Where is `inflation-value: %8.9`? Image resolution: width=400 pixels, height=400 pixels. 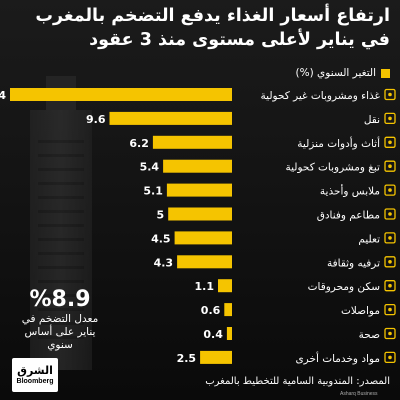 inflation-value: %8.9 is located at coordinates (60, 299).